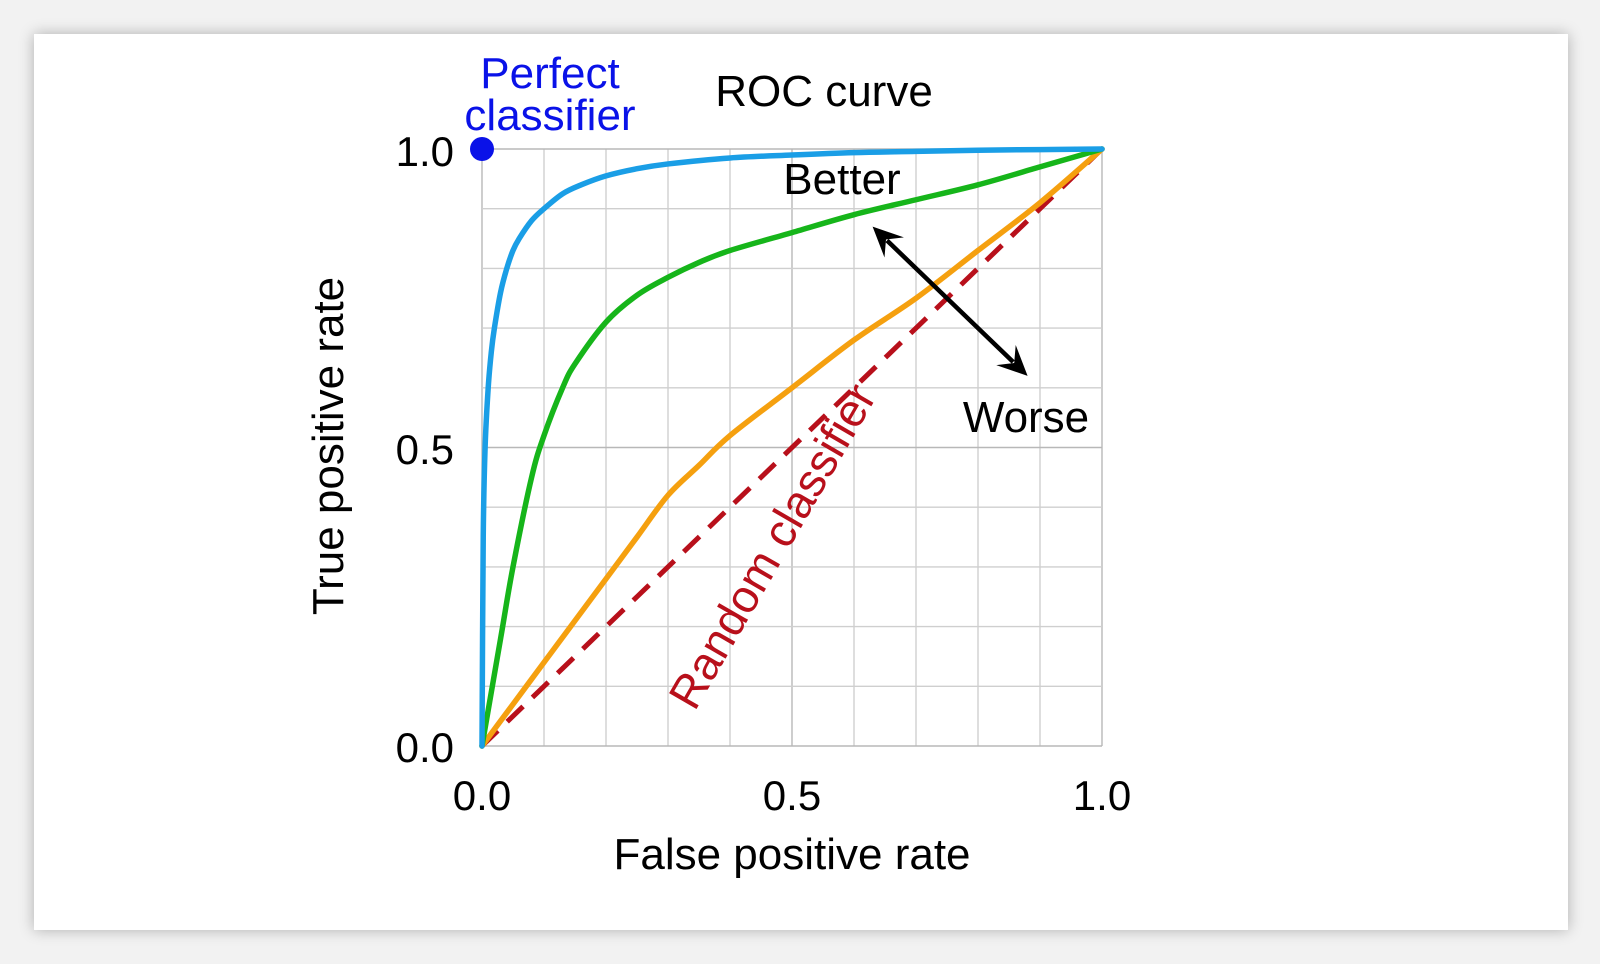 Image resolution: width=1600 pixels, height=964 pixels. I want to click on perfect-classifier-point, so click(482, 149).